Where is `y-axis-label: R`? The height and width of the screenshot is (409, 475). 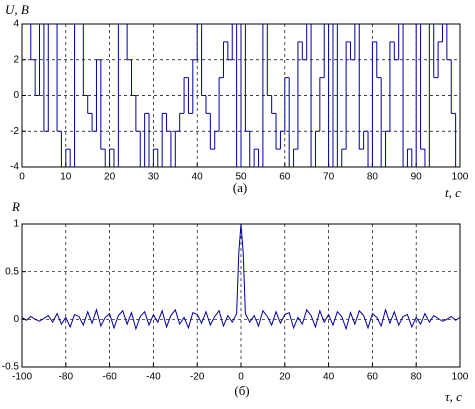
y-axis-label: R is located at coordinates (15, 206).